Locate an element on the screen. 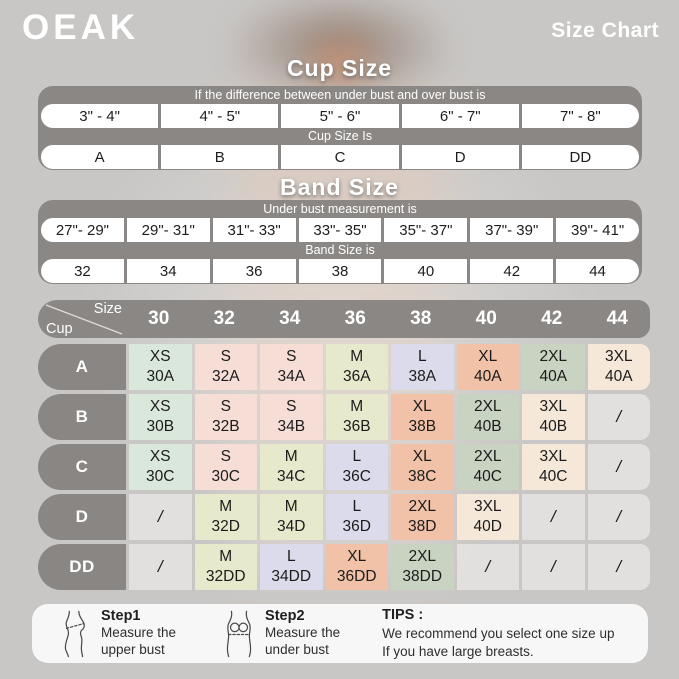  matrix-size-cell: M 34C is located at coordinates (291, 467).